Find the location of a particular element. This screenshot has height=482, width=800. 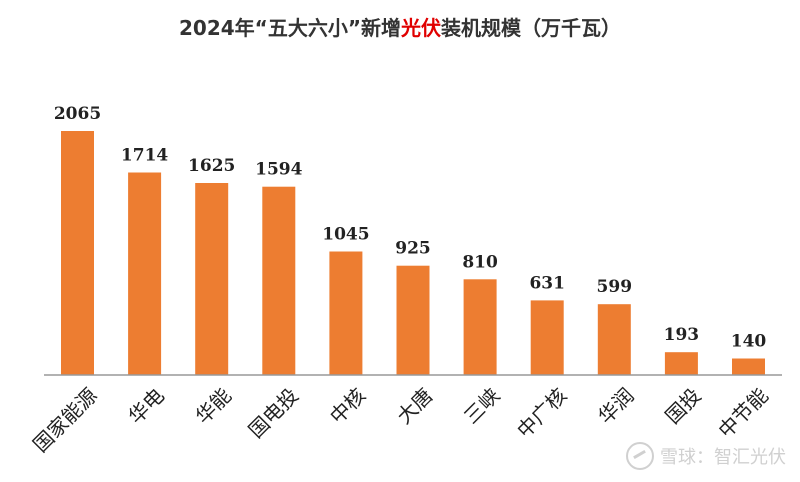

watermark: 雪球：智汇光伏 is located at coordinates (706, 456).